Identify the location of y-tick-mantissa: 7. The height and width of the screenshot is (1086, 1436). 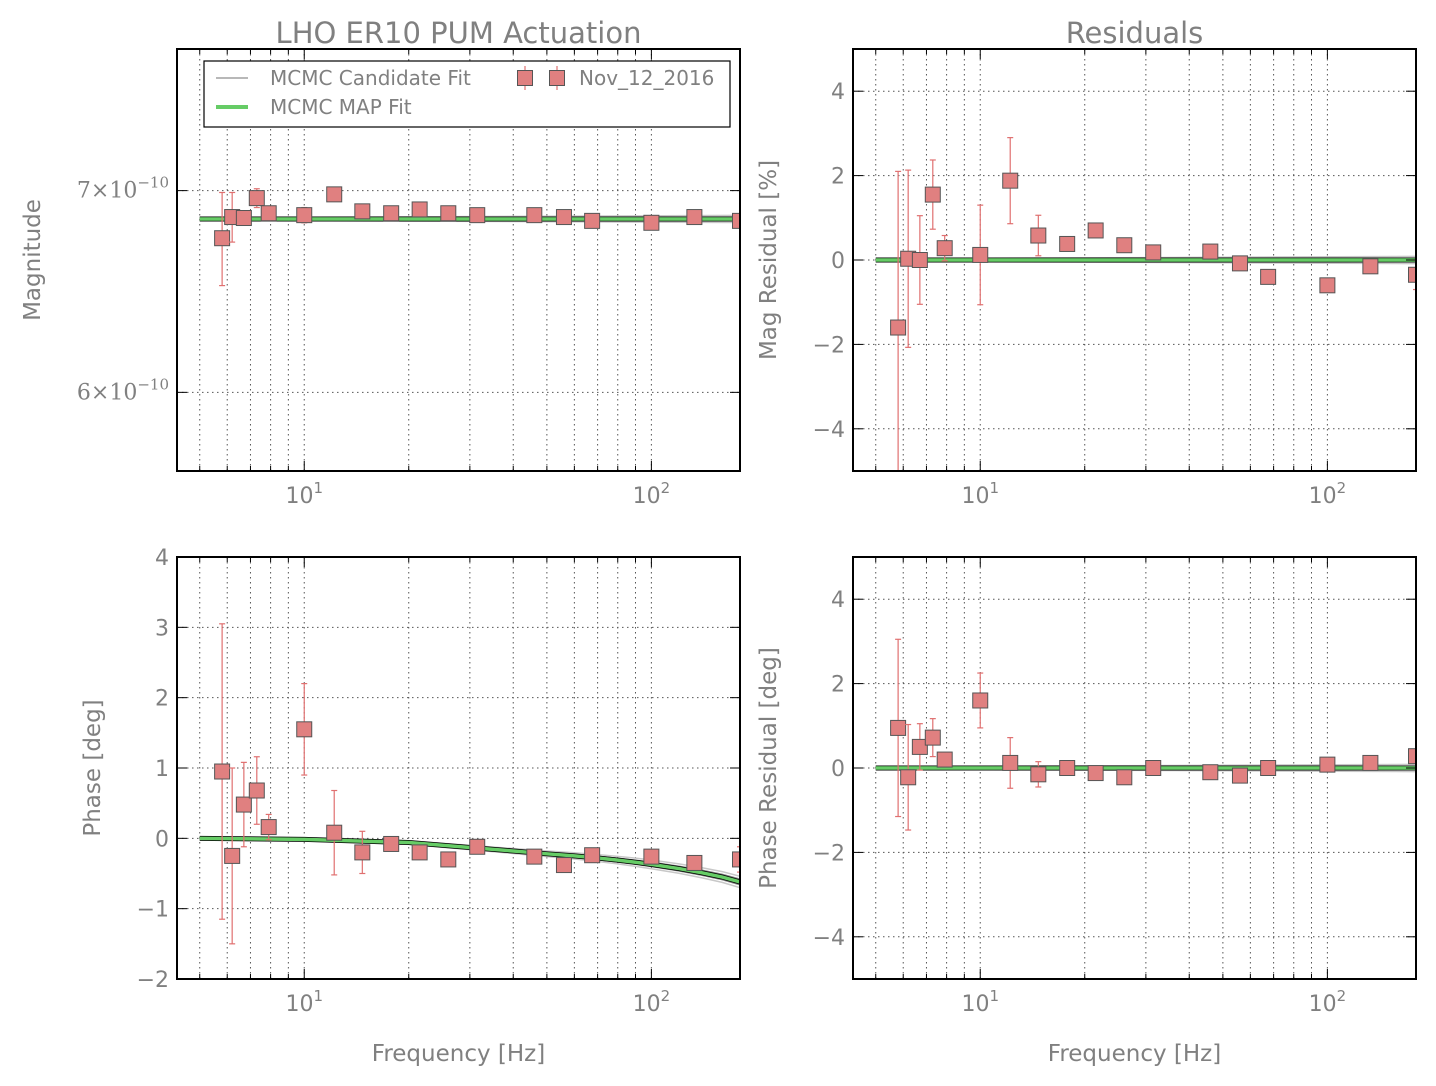
(84, 191).